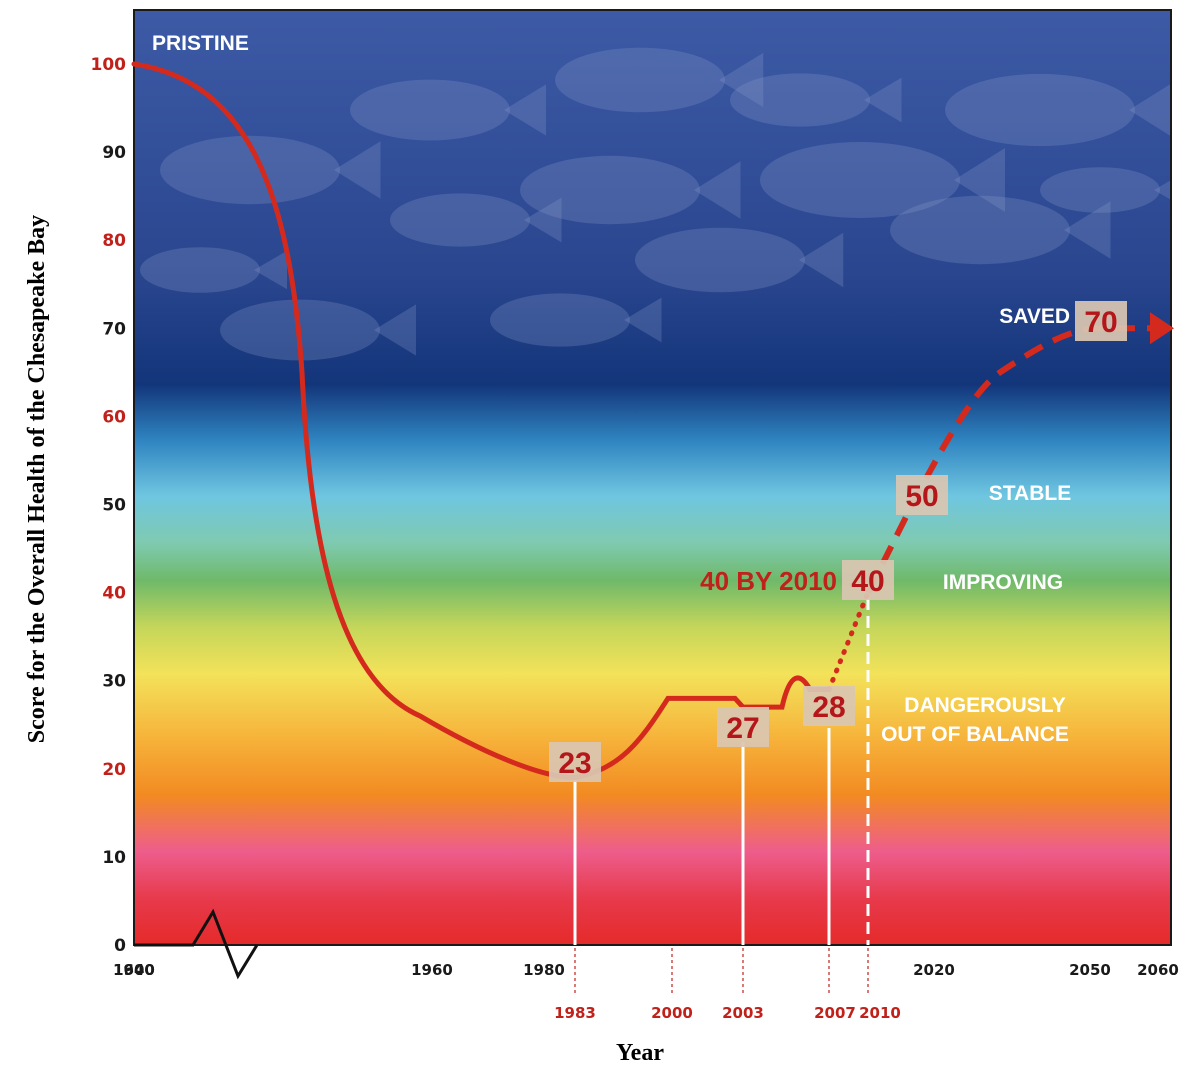 This screenshot has height=1066, width=1186. I want to click on series-projection-2010-line, so click(848, 641).